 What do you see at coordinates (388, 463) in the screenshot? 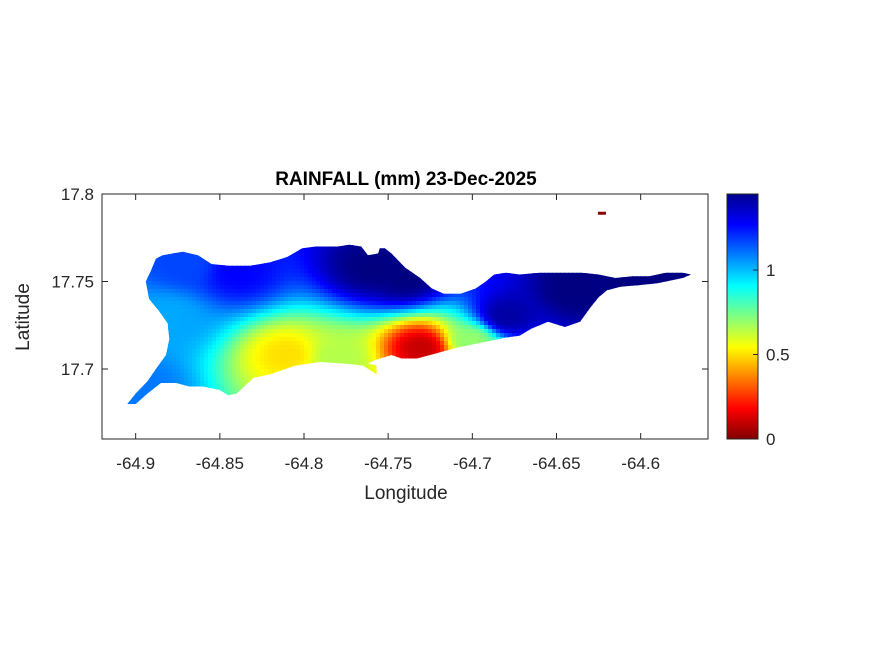
I see `x-tick-label: -64.75` at bounding box center [388, 463].